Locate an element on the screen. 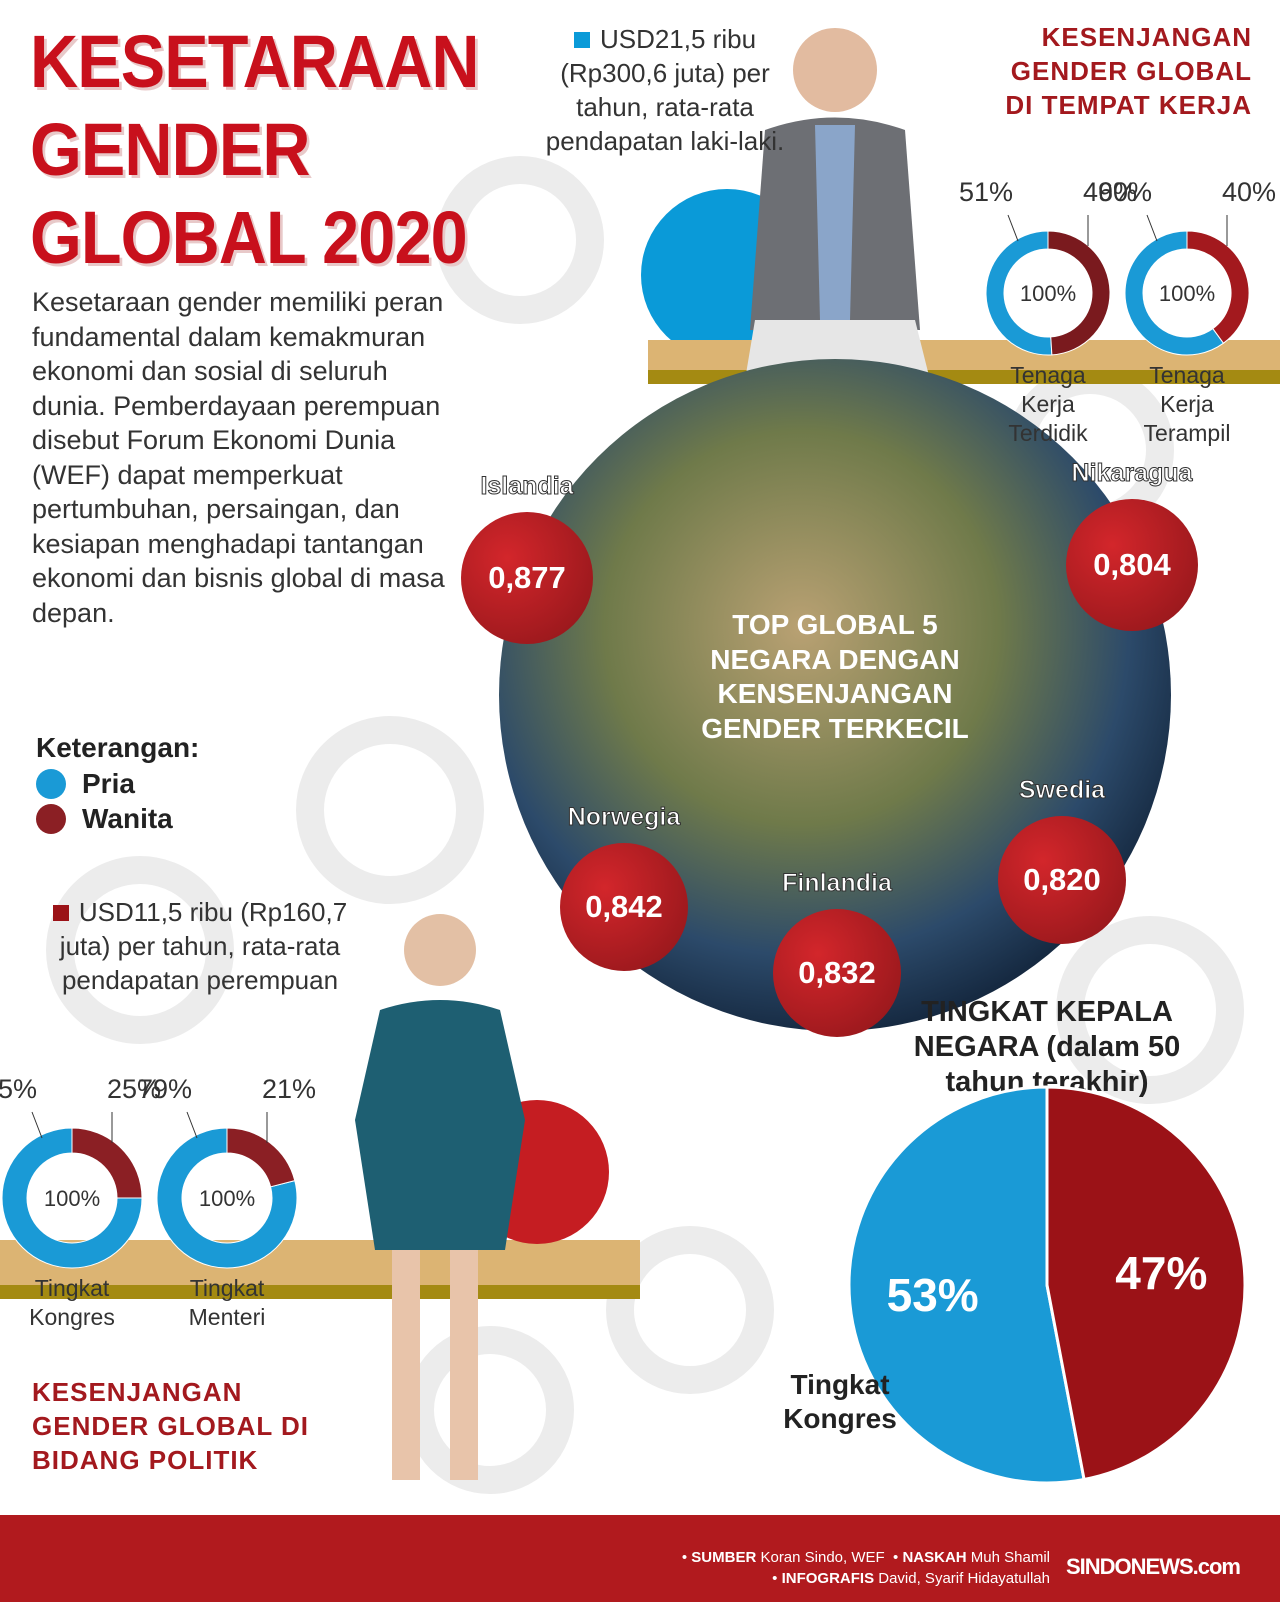 The height and width of the screenshot is (1602, 1280). legend-label: Wanita is located at coordinates (127, 818).